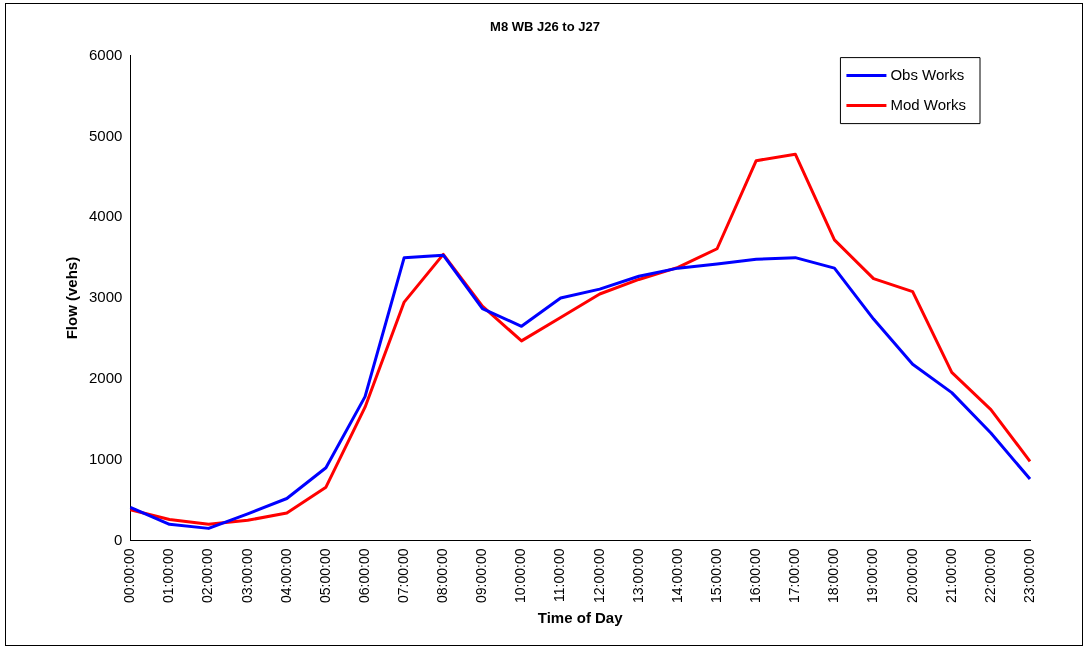 The width and height of the screenshot is (1090, 652). Describe the element at coordinates (637, 575) in the screenshot. I see `x-tick-label: 13:00:00` at that location.